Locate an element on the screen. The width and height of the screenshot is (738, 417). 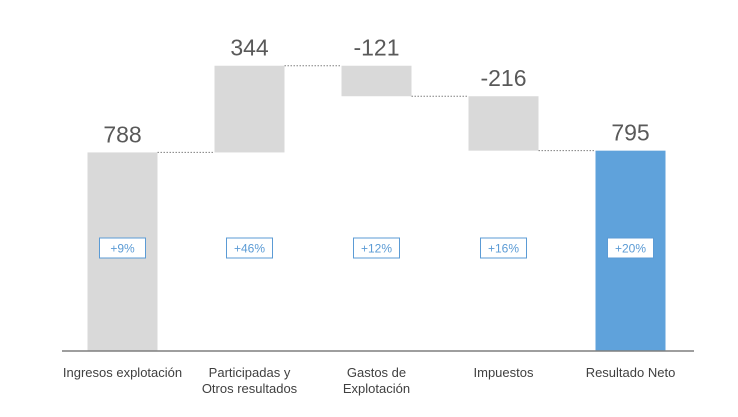
category-label: Gastos de is located at coordinates (376, 372).